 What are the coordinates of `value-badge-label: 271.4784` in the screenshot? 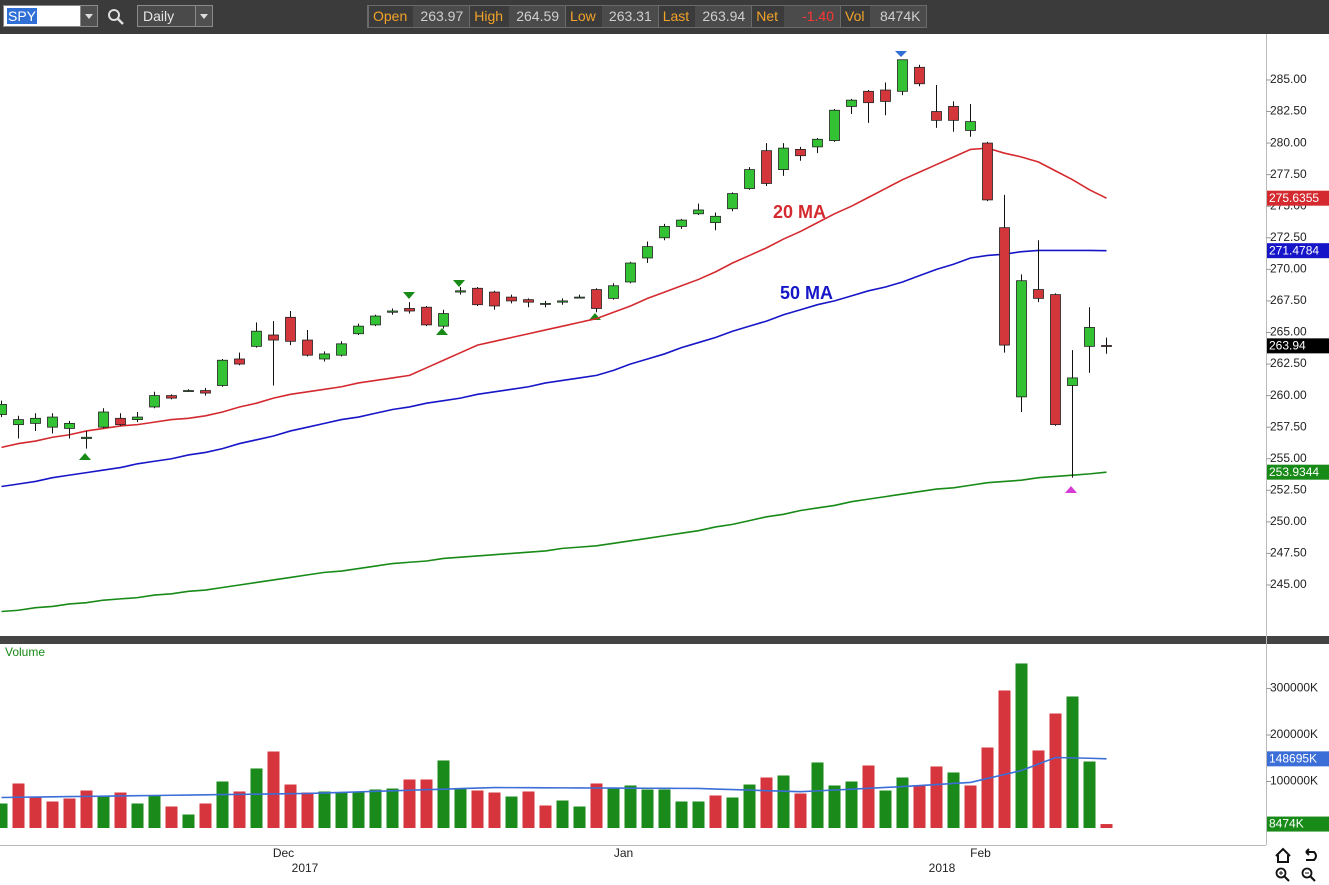 It's located at (1294, 250).